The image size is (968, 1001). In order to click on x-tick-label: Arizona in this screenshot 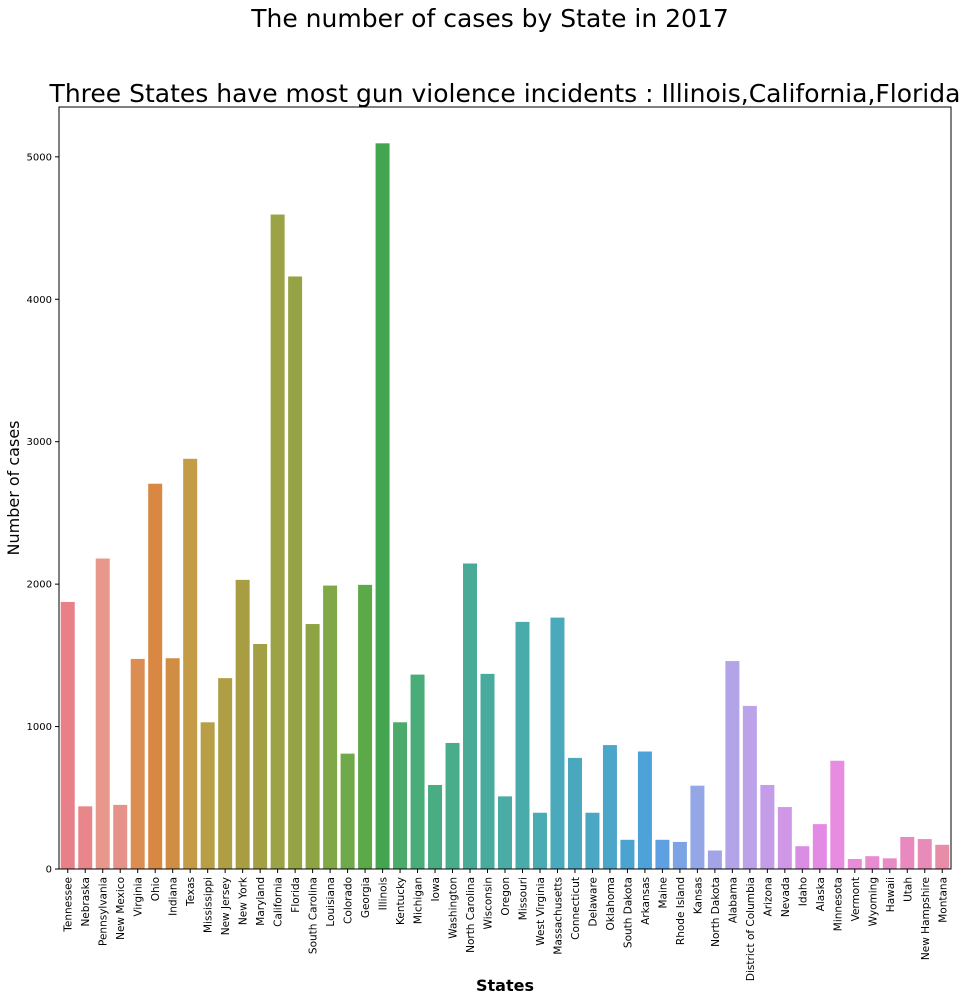, I will do `click(768, 896)`.